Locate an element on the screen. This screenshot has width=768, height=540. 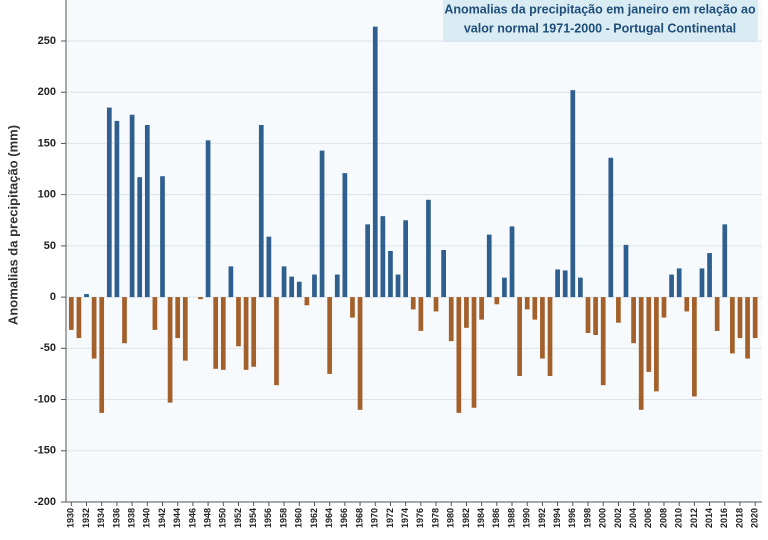
x-tick-label: 2018 is located at coordinates (739, 518).